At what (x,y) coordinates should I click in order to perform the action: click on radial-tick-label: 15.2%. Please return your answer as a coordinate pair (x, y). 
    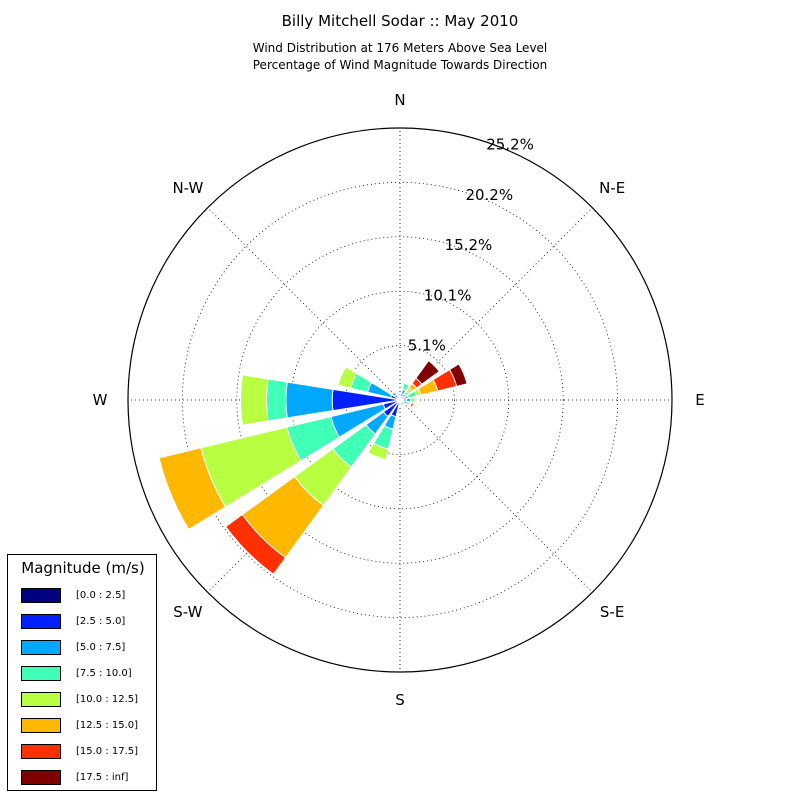
    Looking at the image, I should click on (469, 245).